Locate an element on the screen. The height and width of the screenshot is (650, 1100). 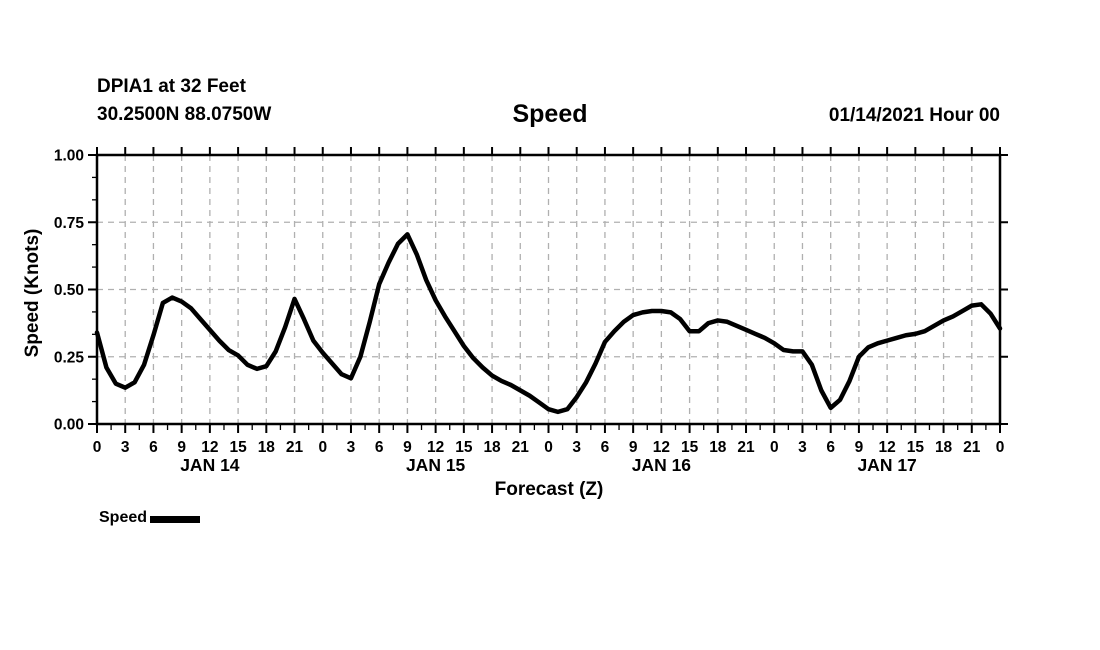
station-name: DPIA1 at 32 Feet is located at coordinates (171, 86).